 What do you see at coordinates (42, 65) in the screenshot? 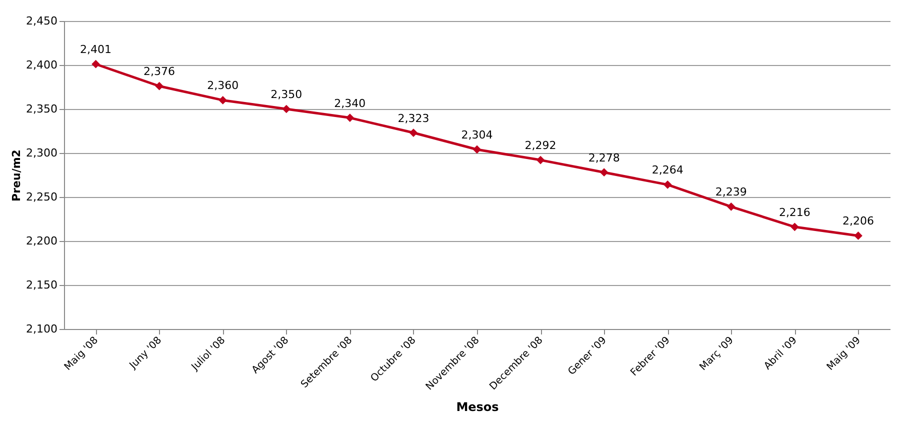
I see `y-tick-label: 2,400` at bounding box center [42, 65].